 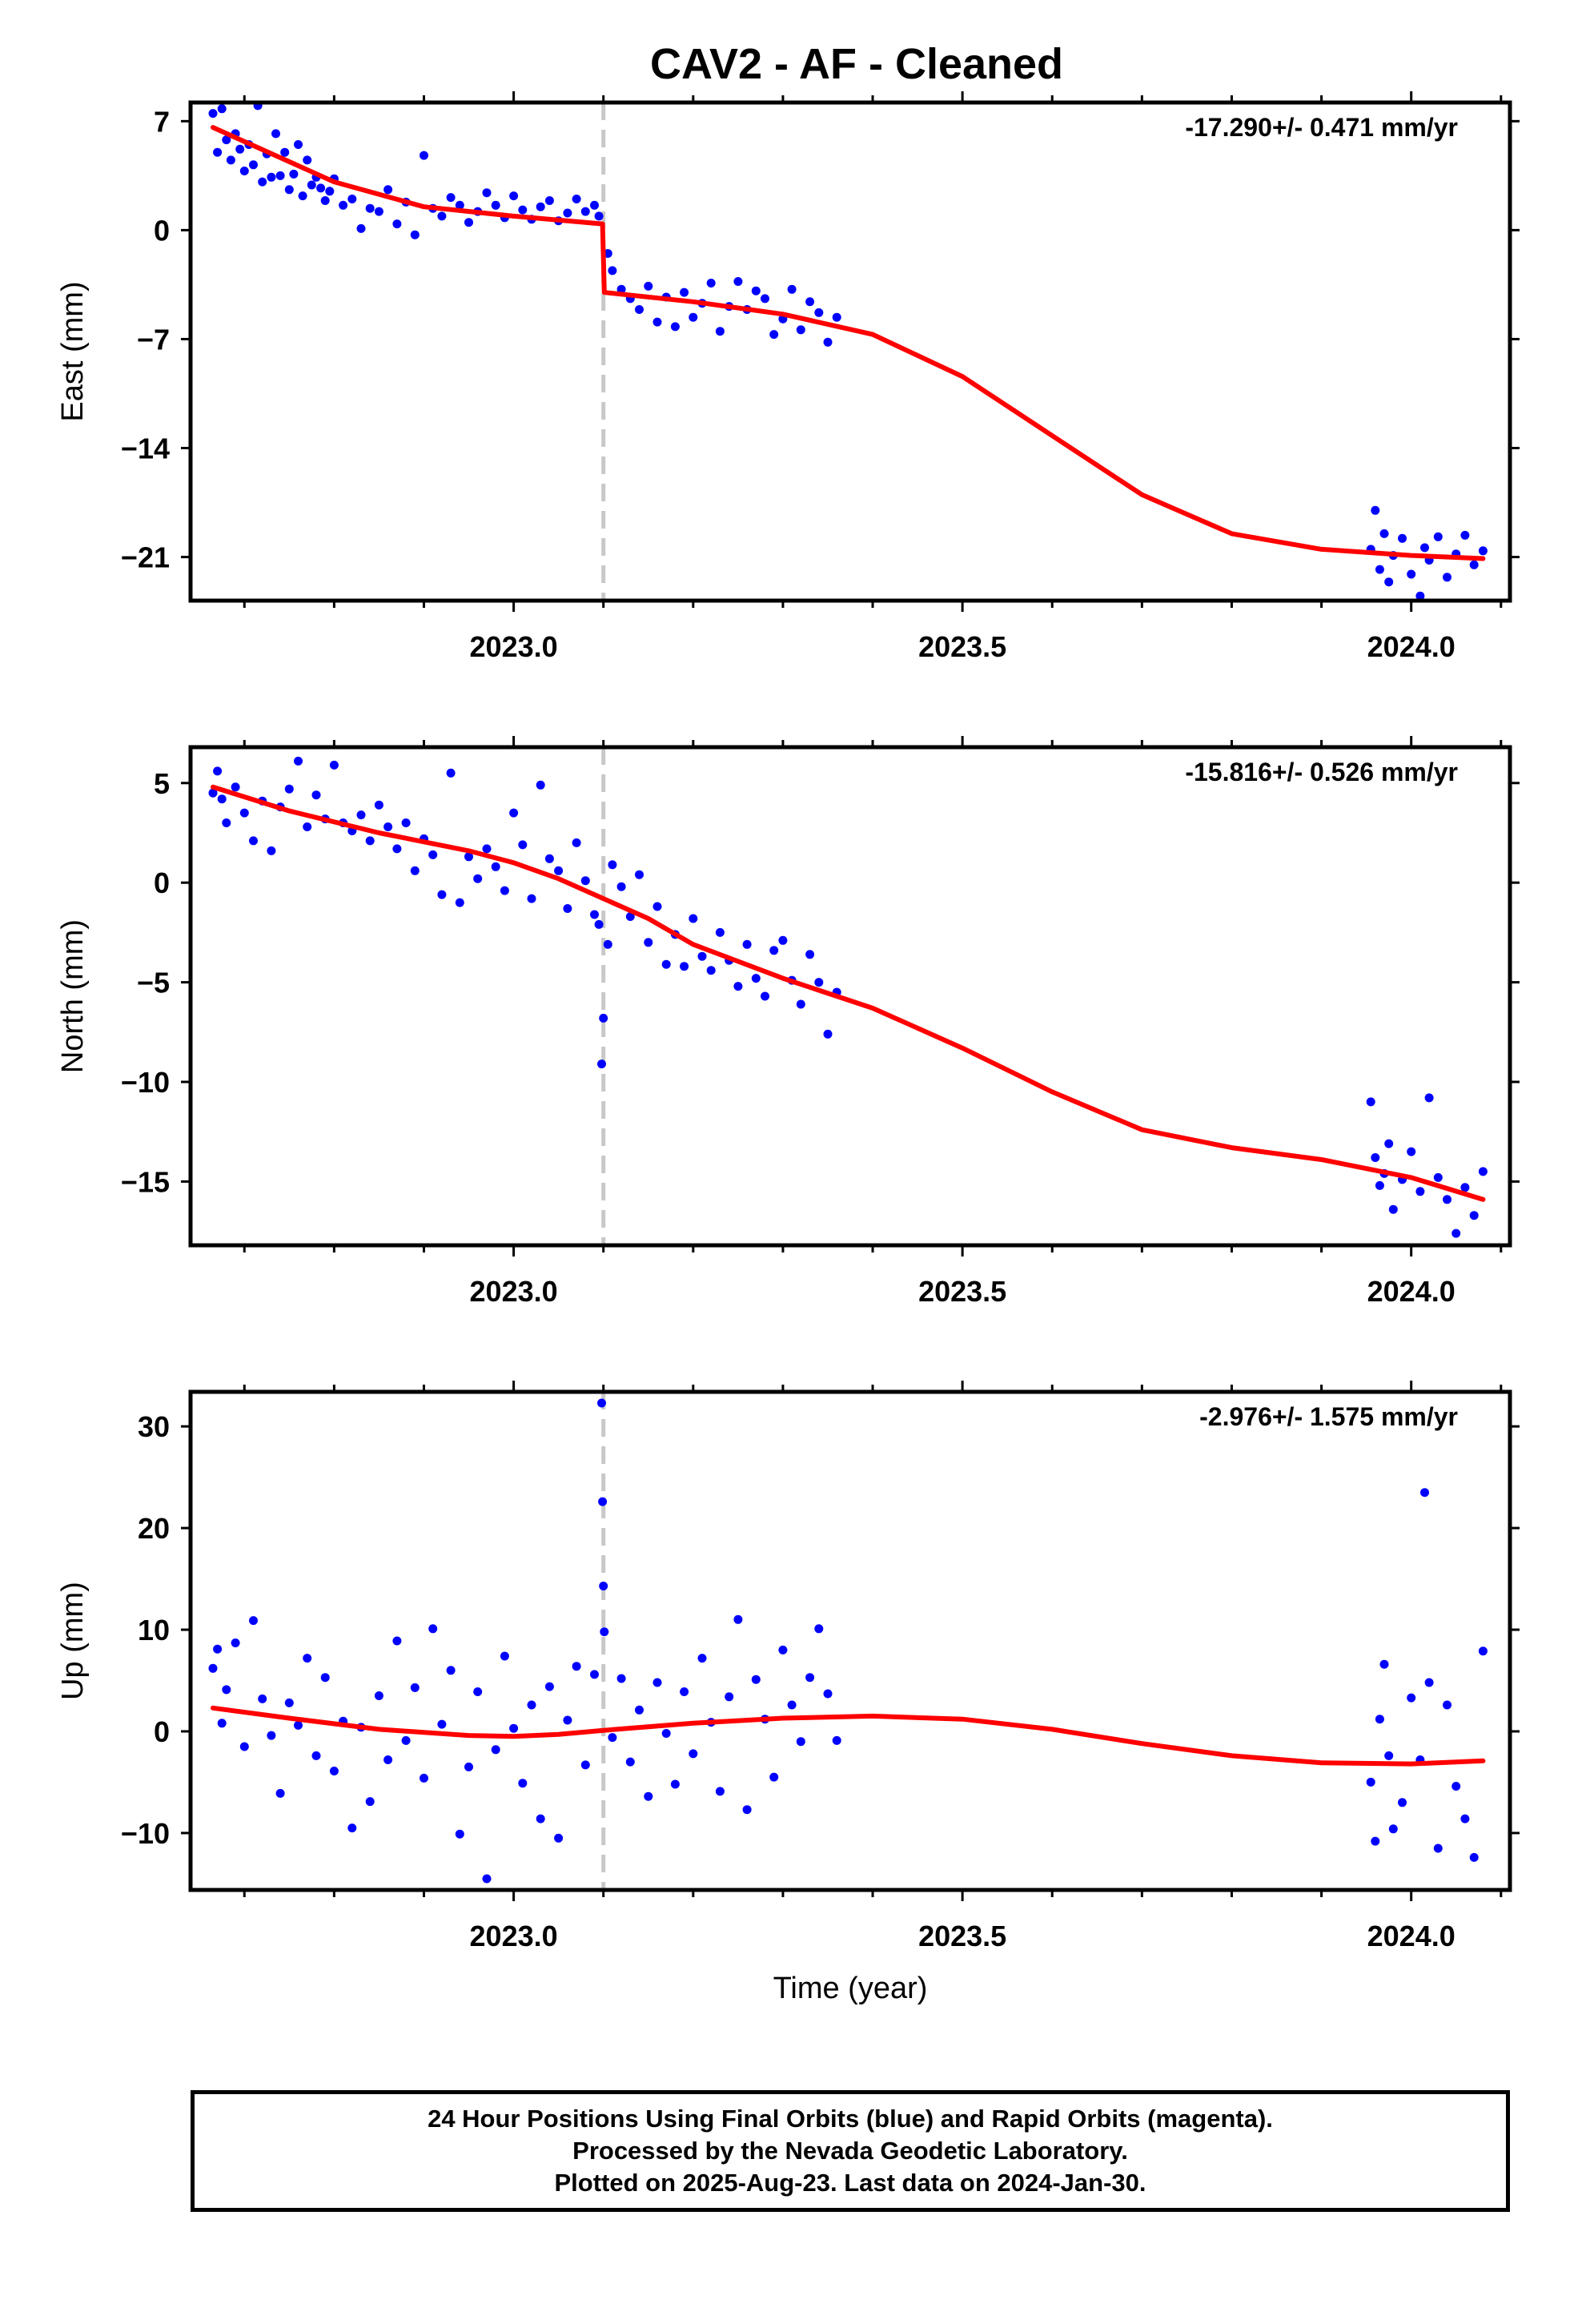 What do you see at coordinates (848, 993) in the screenshot?
I see `north-model-curve` at bounding box center [848, 993].